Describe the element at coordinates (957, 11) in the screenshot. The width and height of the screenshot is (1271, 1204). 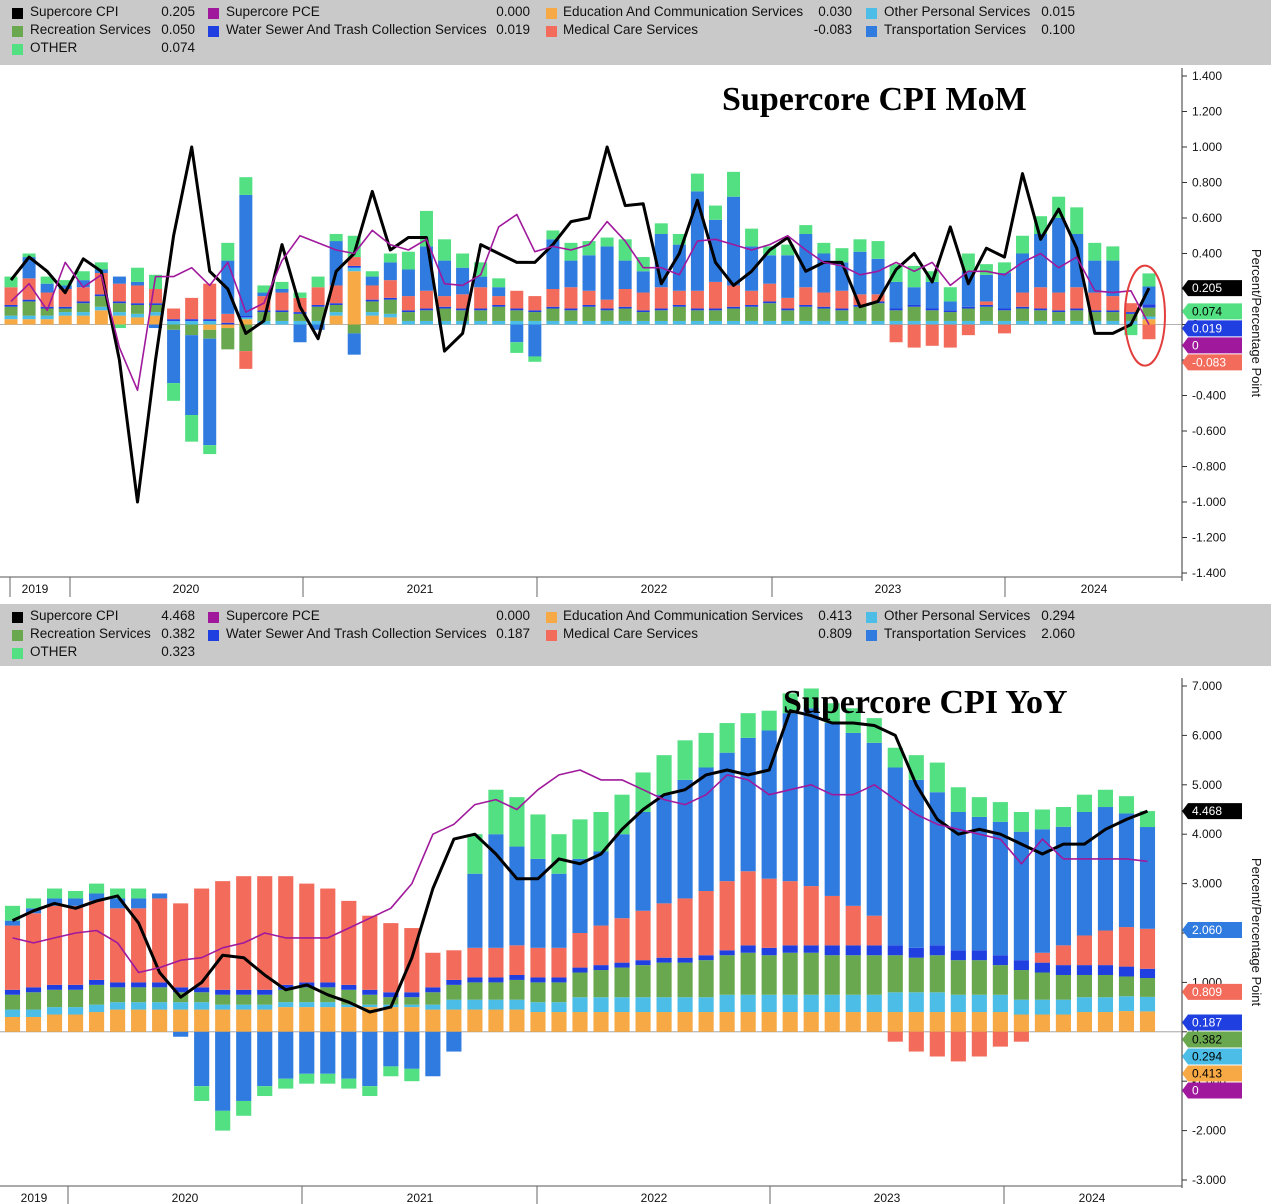
I see `mom-legend-name: Other Personal Services` at that location.